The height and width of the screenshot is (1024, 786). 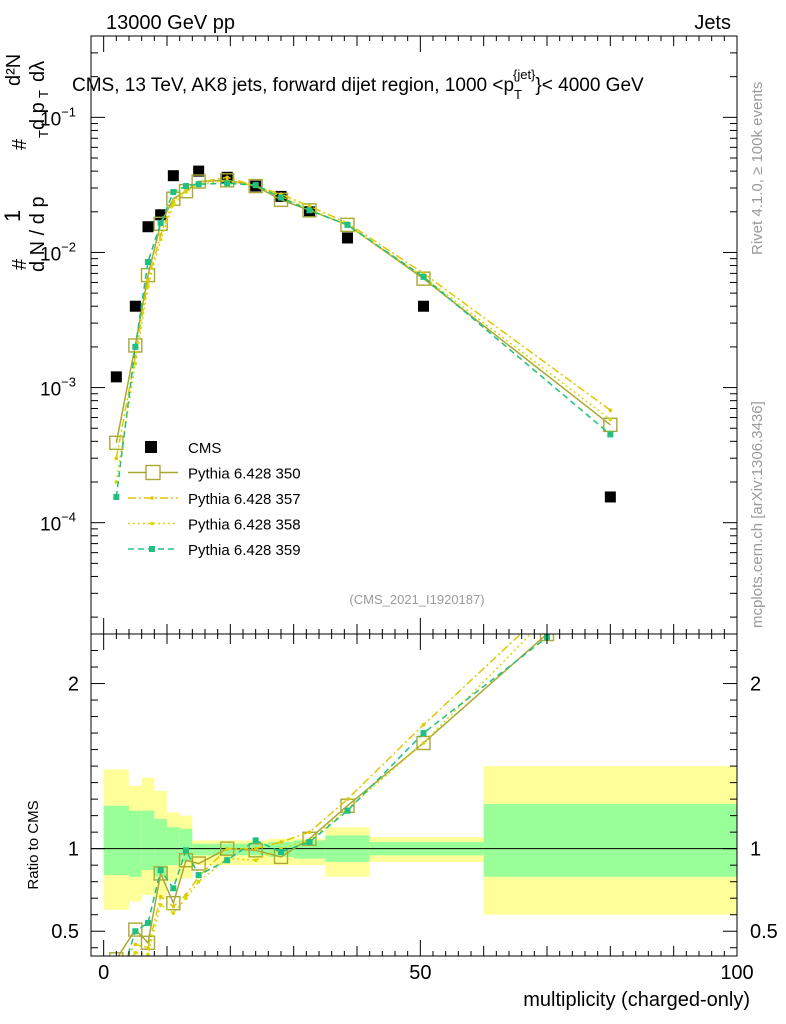 What do you see at coordinates (58, 252) in the screenshot?
I see `main-y-tick-label: 10⁻²` at bounding box center [58, 252].